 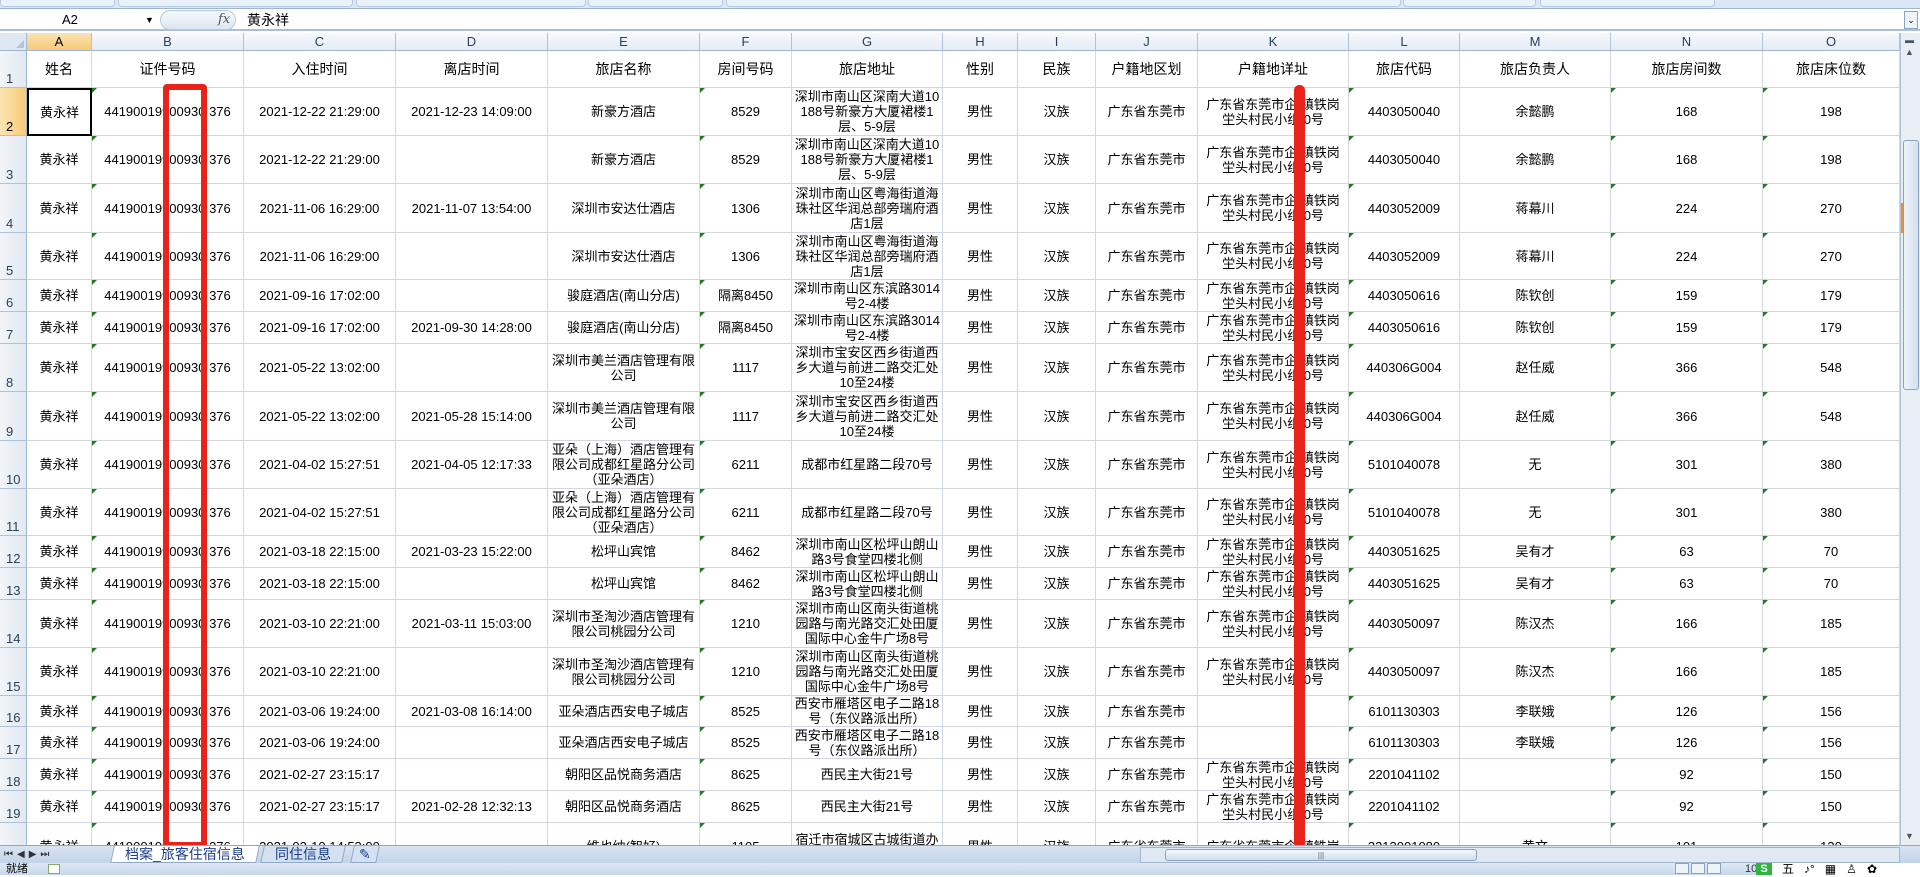 What do you see at coordinates (29, 854) in the screenshot?
I see `sheet-nav-arrows-icon: ⏮◀▶⏭` at bounding box center [29, 854].